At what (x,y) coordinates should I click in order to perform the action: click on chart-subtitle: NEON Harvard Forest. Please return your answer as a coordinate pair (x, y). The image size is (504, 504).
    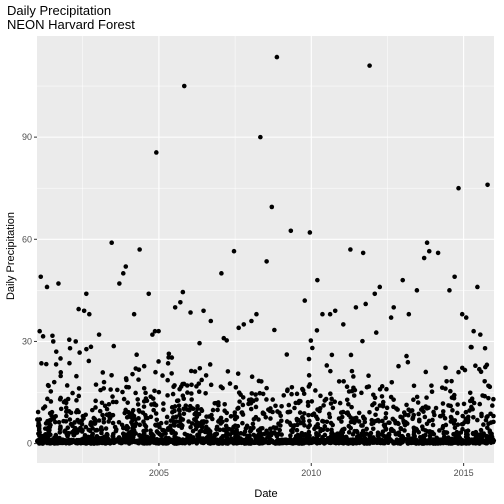
    Looking at the image, I should click on (71, 24).